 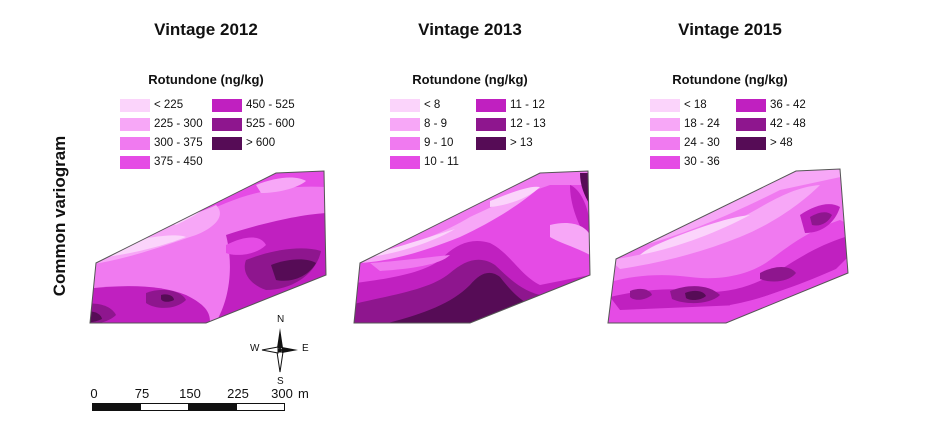 I want to click on scale-tick: 300, so click(x=282, y=393).